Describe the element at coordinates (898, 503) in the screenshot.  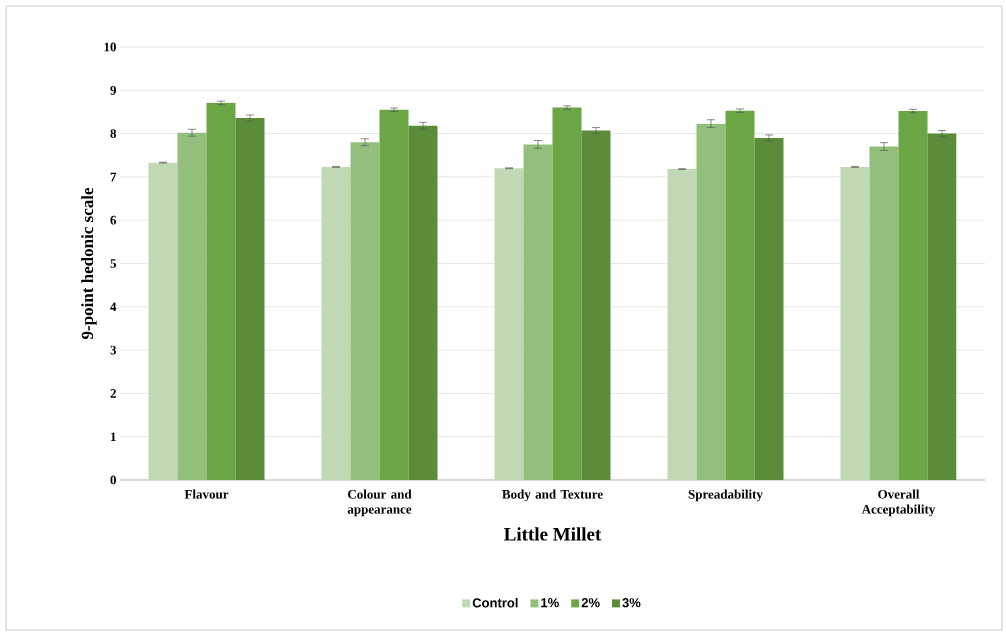
I see `x-tick-label: Overall Acceptability` at that location.